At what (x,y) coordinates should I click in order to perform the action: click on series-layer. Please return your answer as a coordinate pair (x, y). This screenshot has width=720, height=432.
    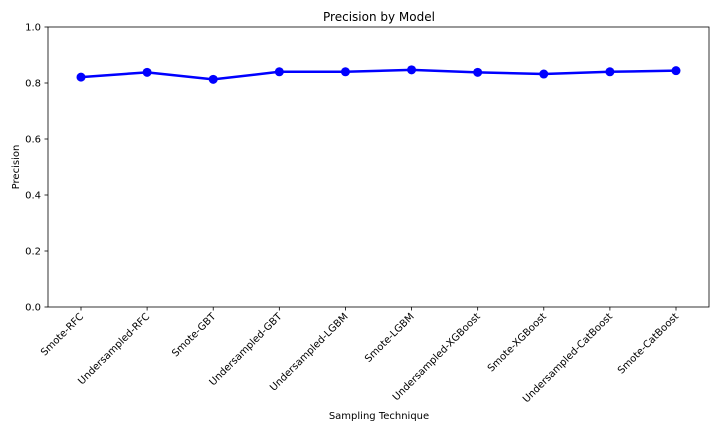
    Looking at the image, I should click on (378, 74).